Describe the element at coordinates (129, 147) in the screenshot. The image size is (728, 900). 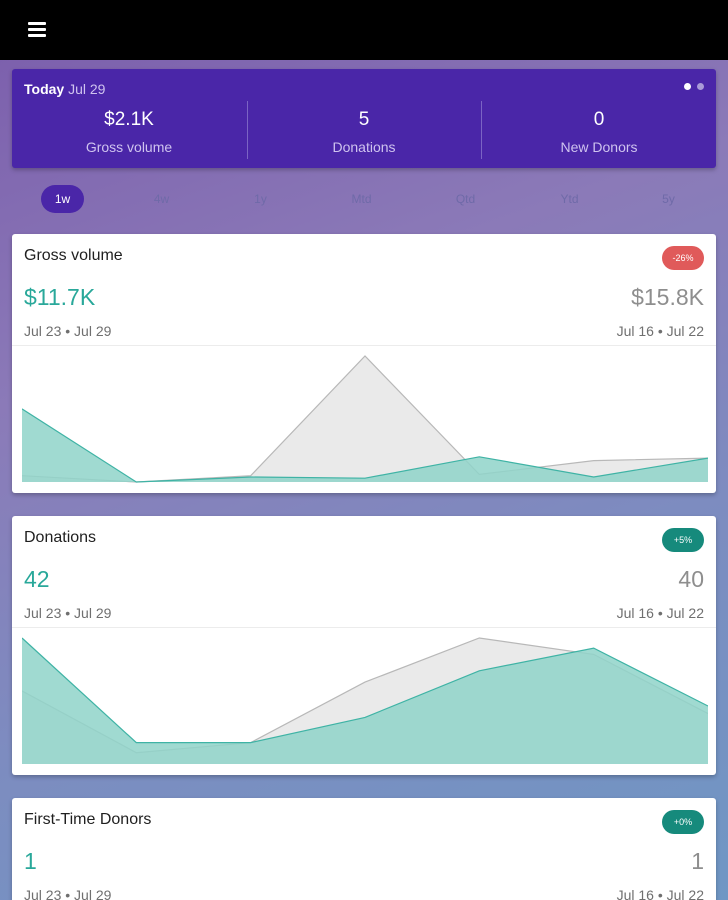
I see `stat-label: Gross volume` at that location.